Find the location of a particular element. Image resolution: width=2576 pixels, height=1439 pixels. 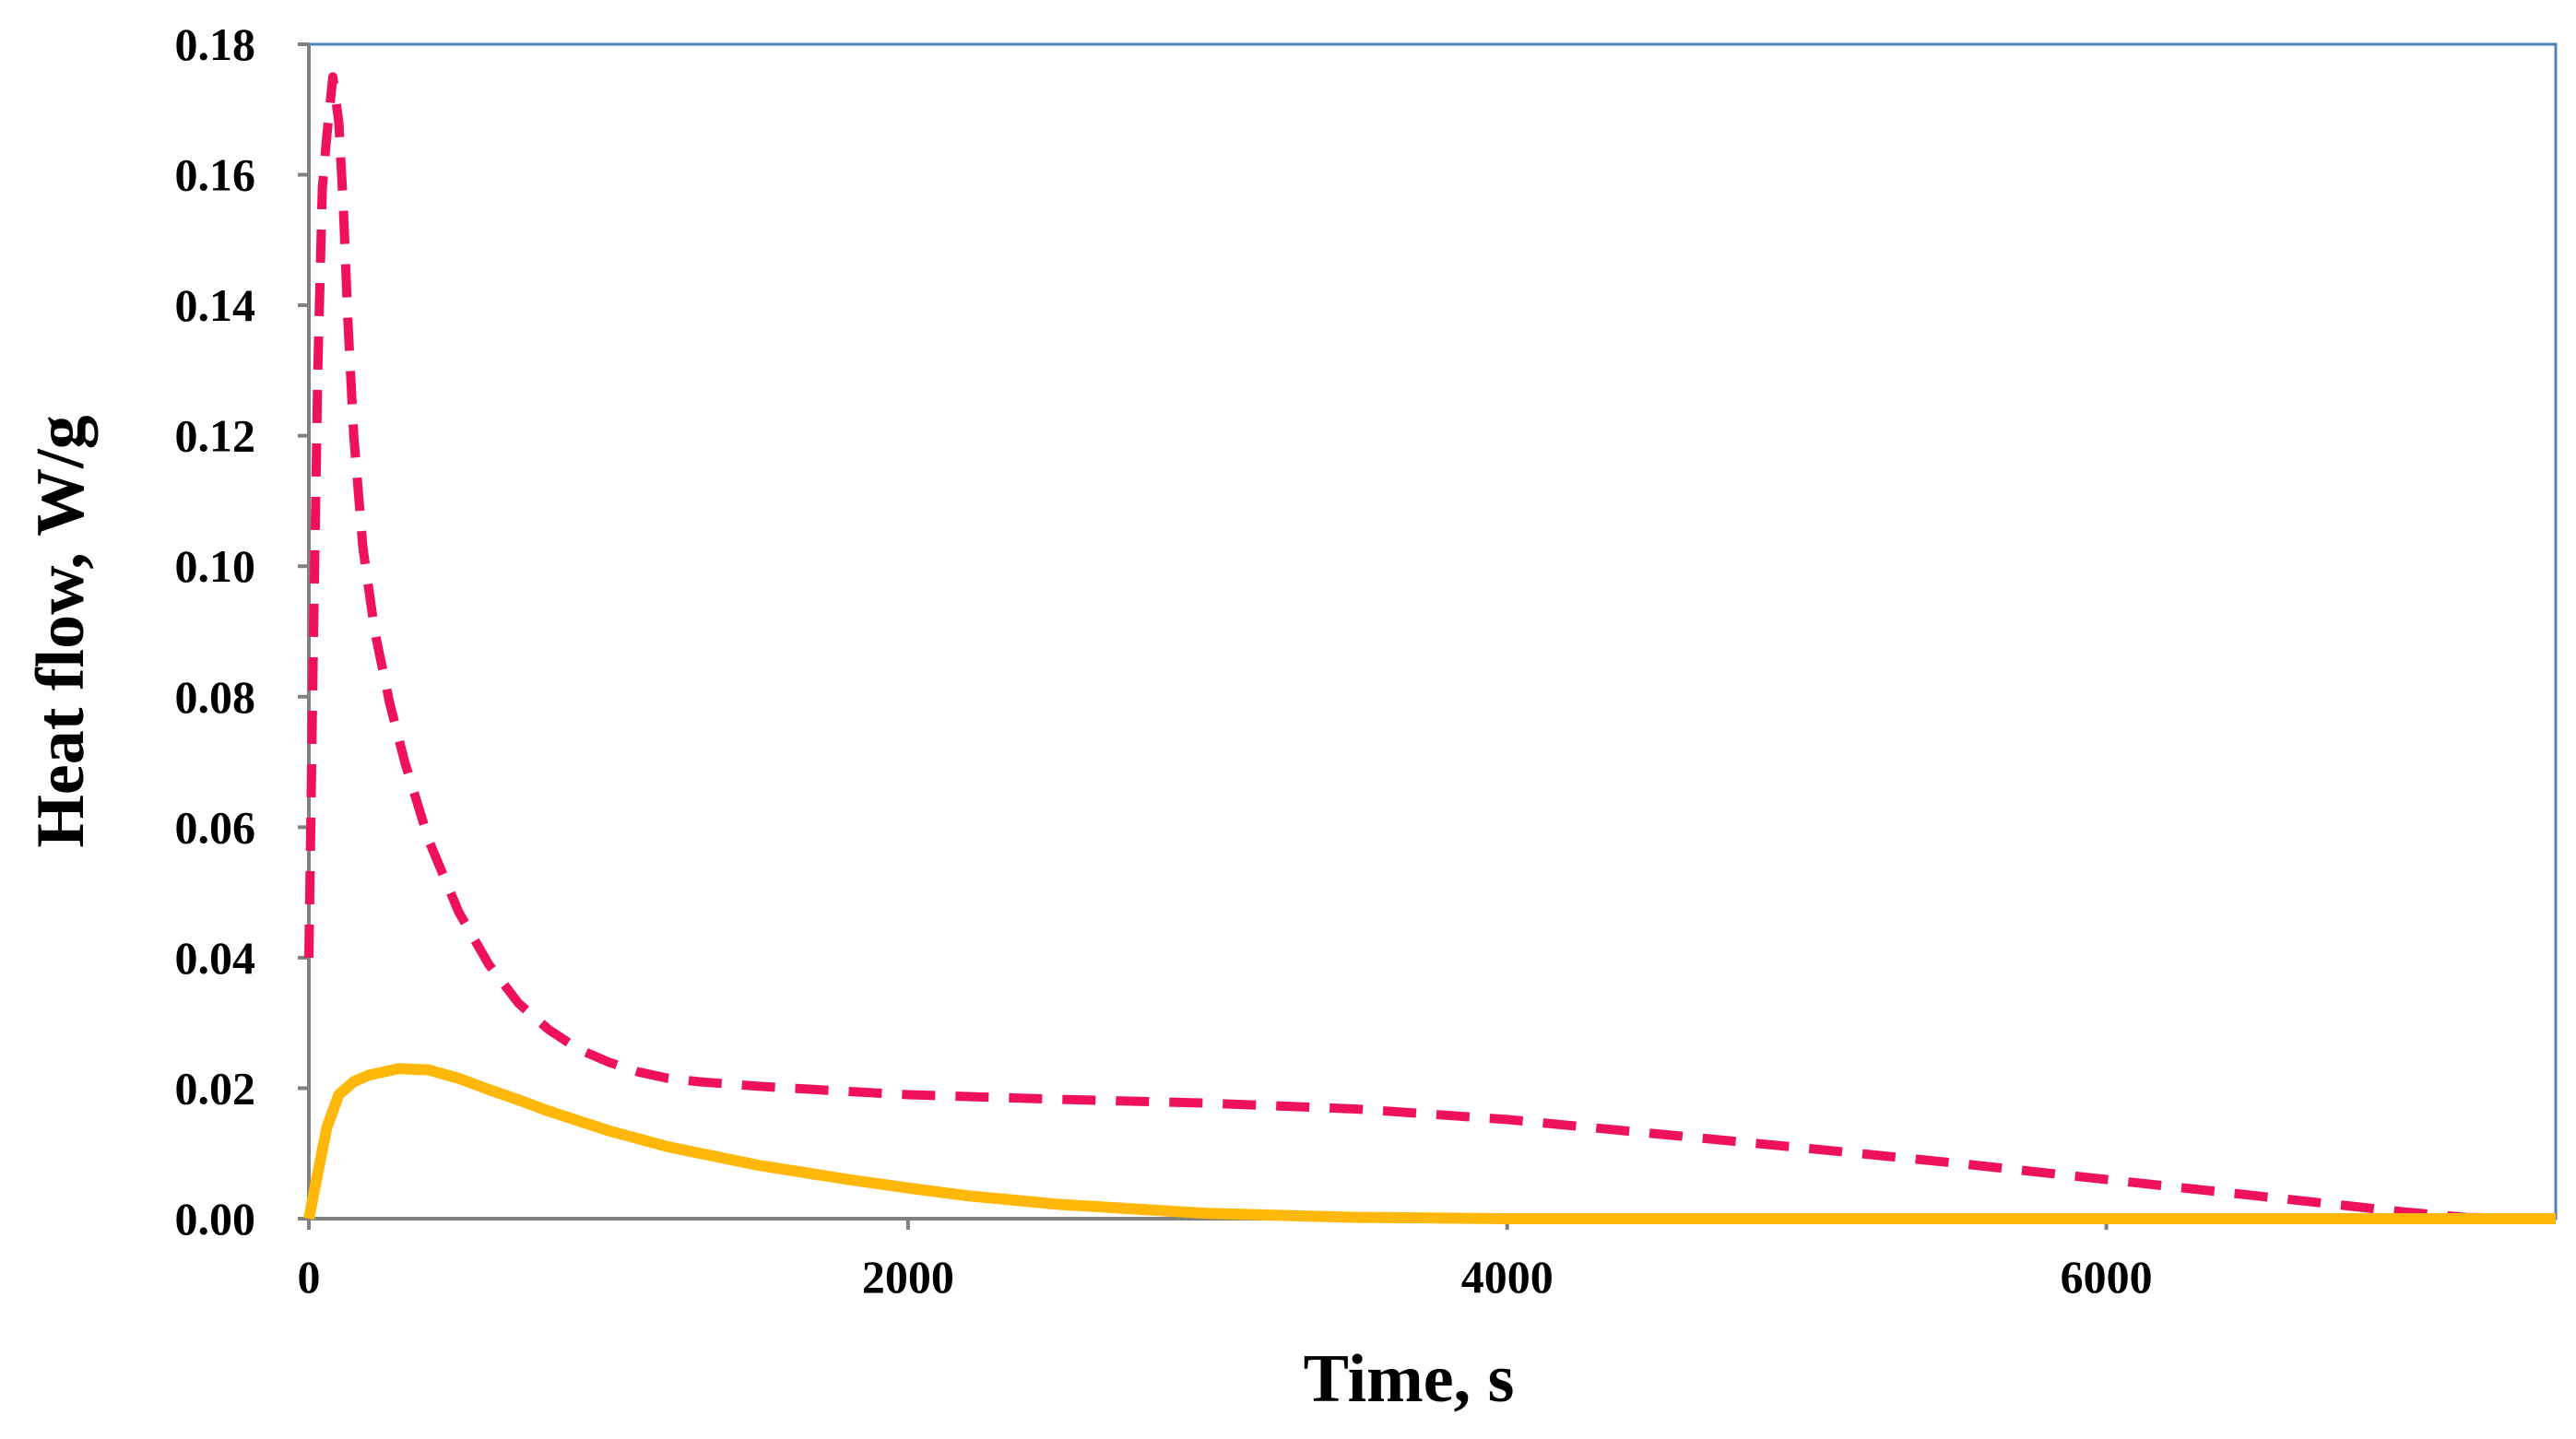

x-tick-label: 4000 is located at coordinates (1507, 1277).